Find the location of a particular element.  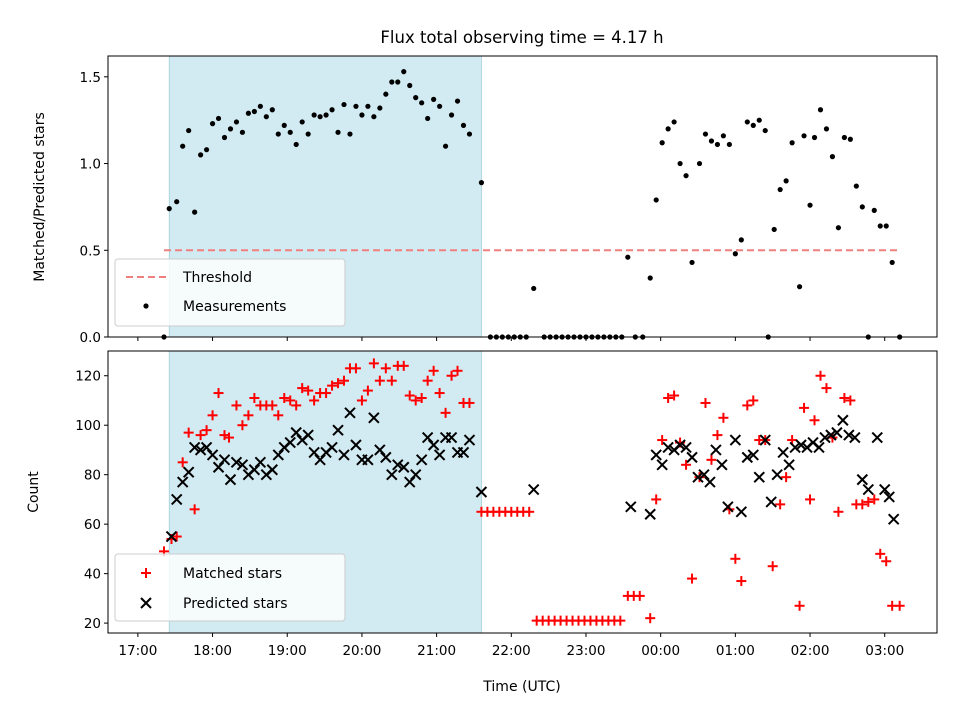

x-tick-label: 20:00 is located at coordinates (361, 651).